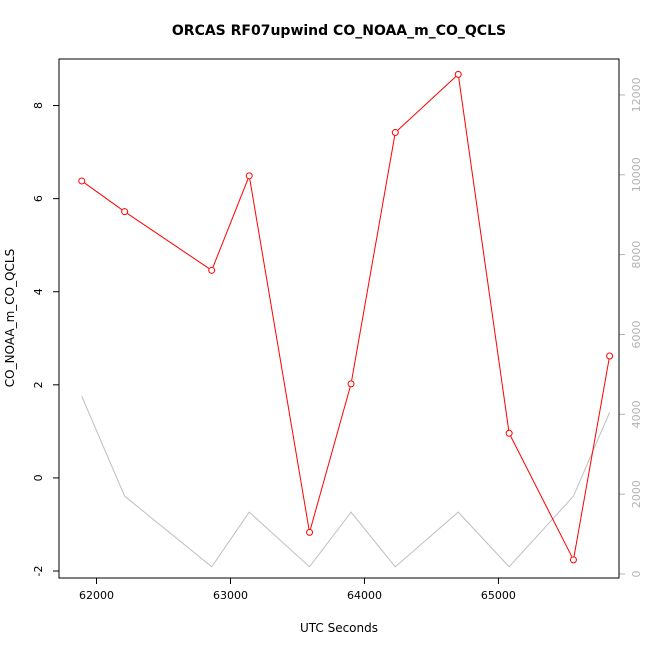 This screenshot has height=650, width=650. I want to click on y-tick-label: 8, so click(38, 105).